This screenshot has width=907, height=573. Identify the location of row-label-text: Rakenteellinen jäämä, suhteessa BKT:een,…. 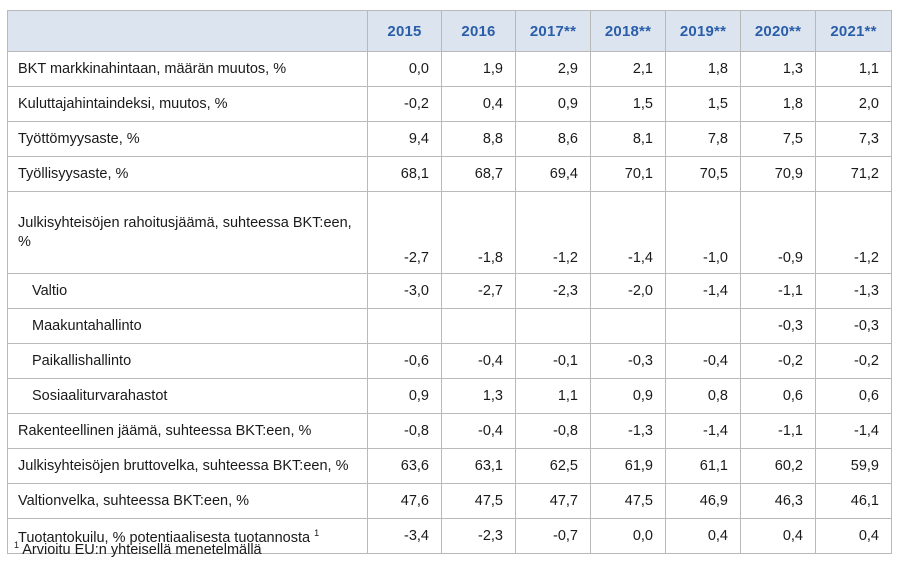
(165, 430).